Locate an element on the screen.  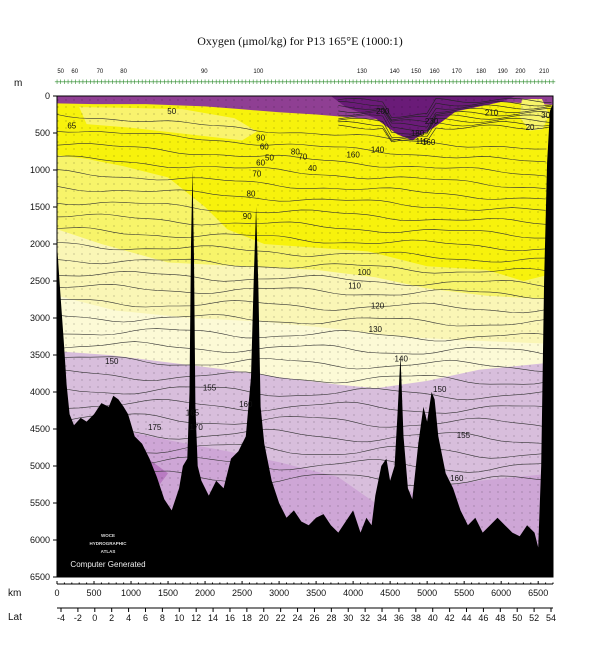
contour-label: 60 is located at coordinates (264, 146).